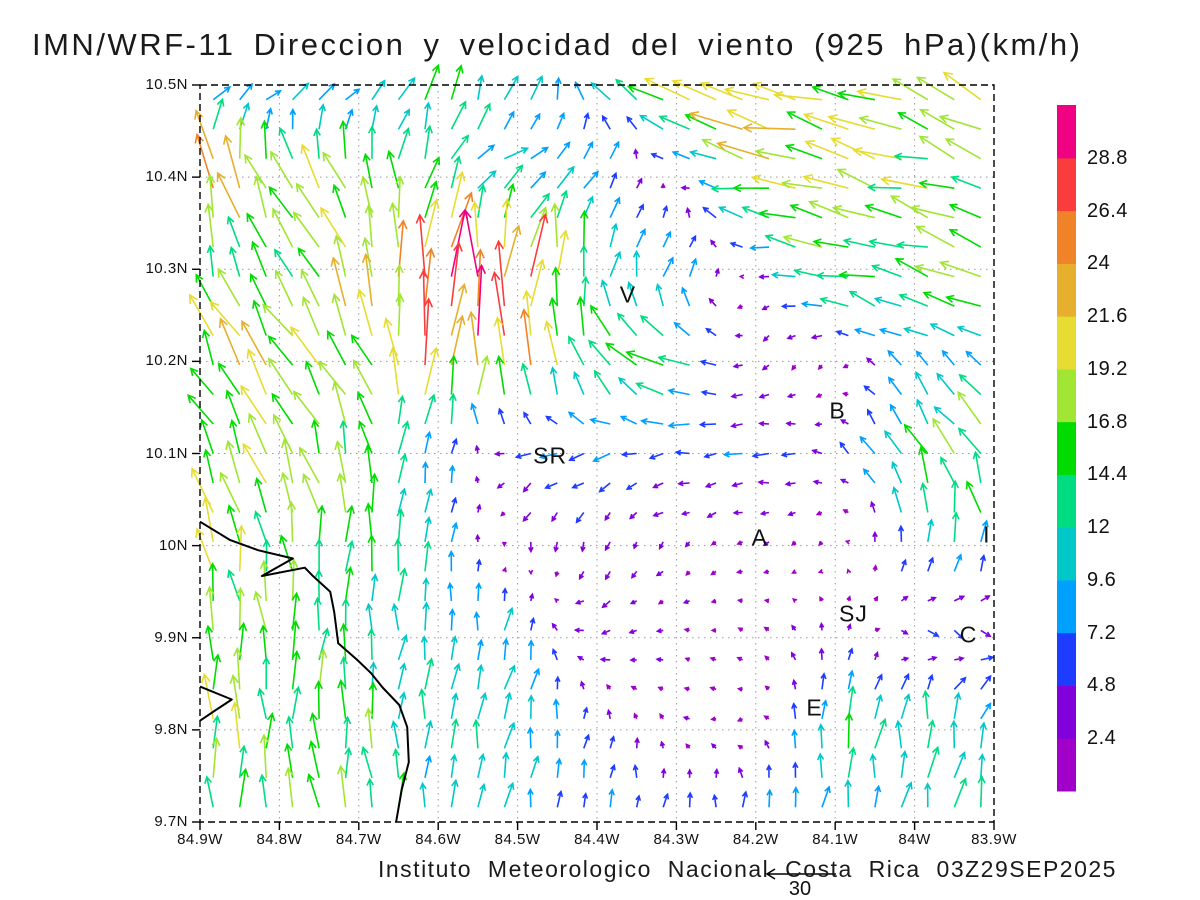 The height and width of the screenshot is (900, 1200). I want to click on lat-tick-label: 10.5N, so click(166, 84).